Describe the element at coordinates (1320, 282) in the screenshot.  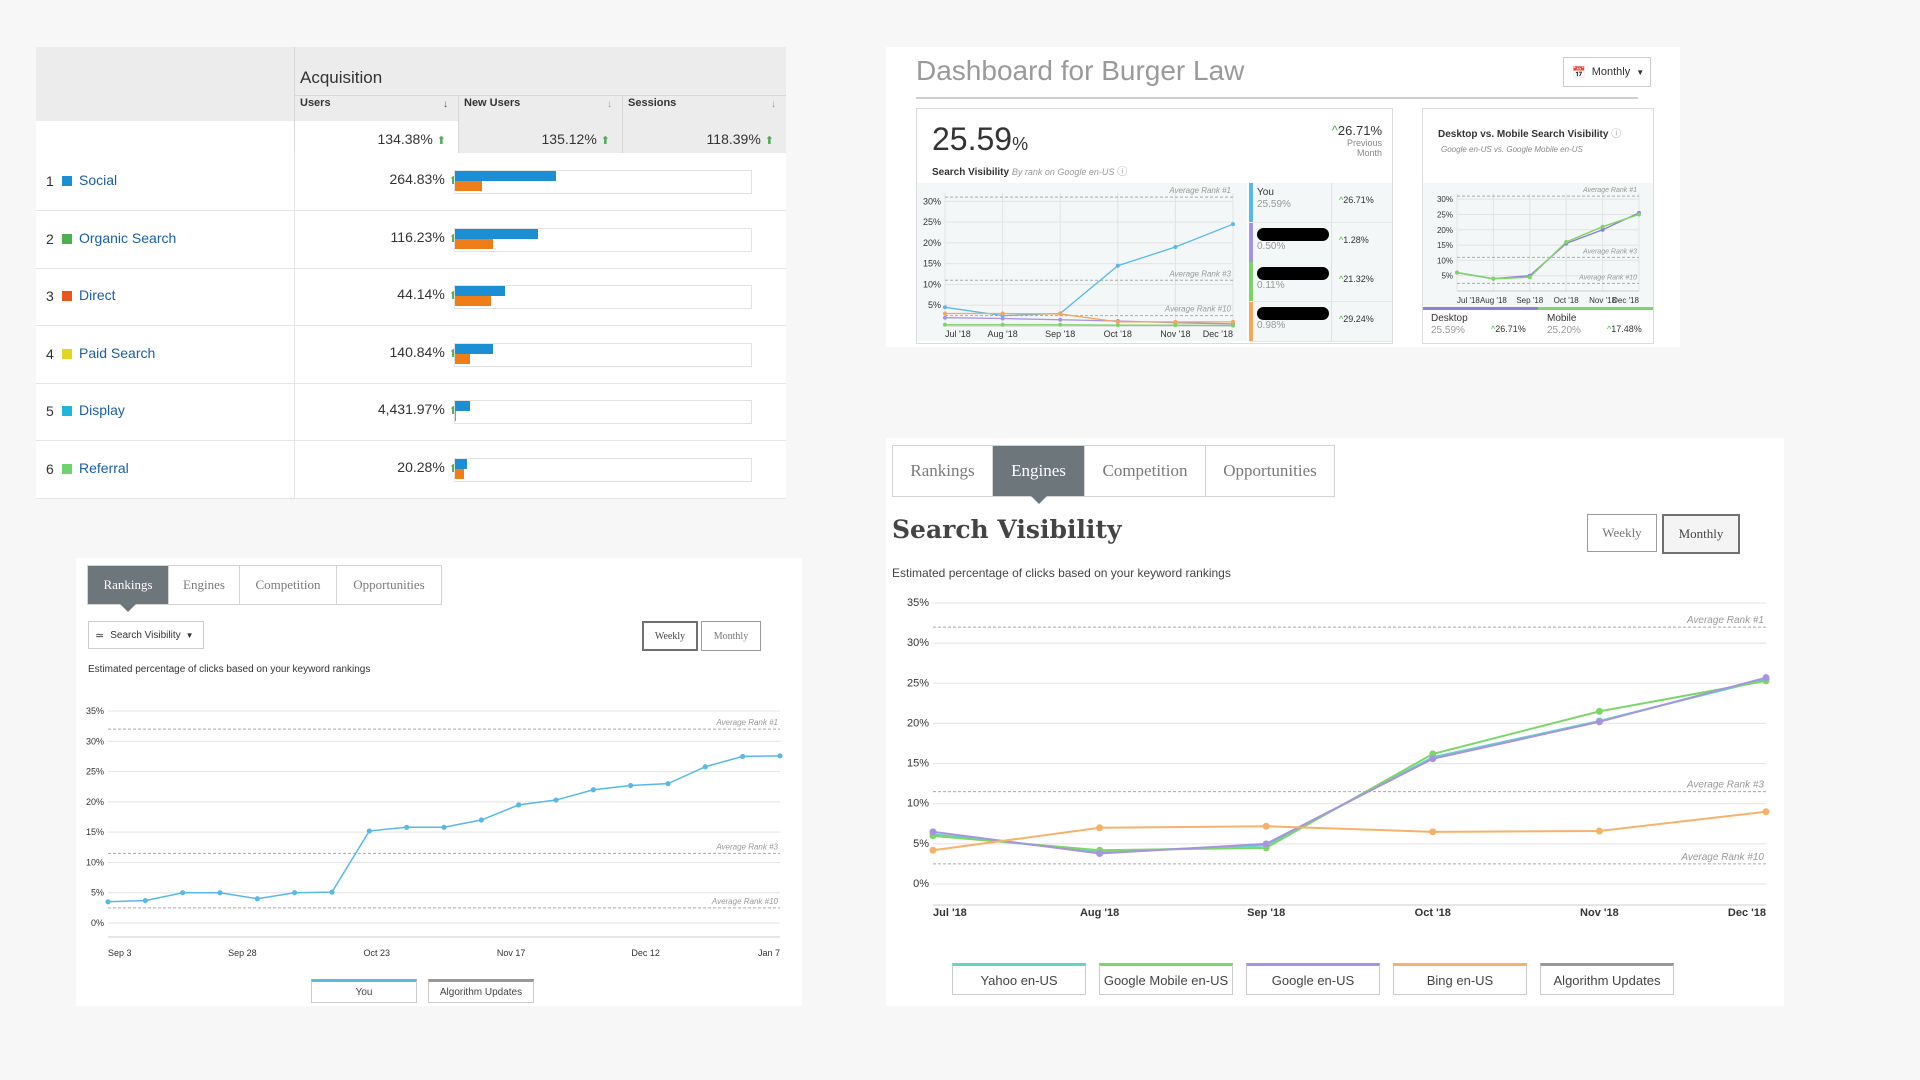
I see `competitor-item: 0.11% ^21.32%` at that location.